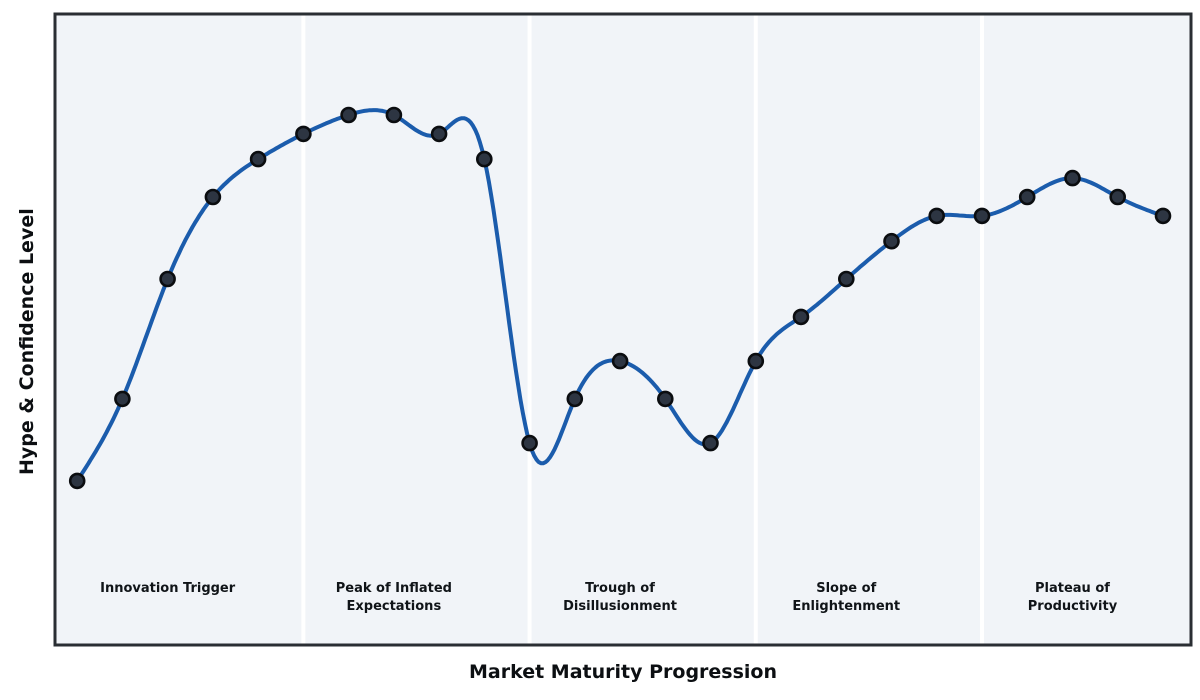  I want to click on y-axis-label: Hype & Confidence Level, so click(27, 341).